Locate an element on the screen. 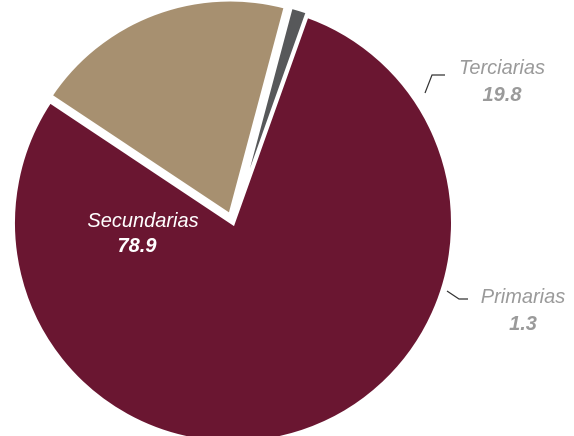  leader-line-terciarias is located at coordinates (434, 84).